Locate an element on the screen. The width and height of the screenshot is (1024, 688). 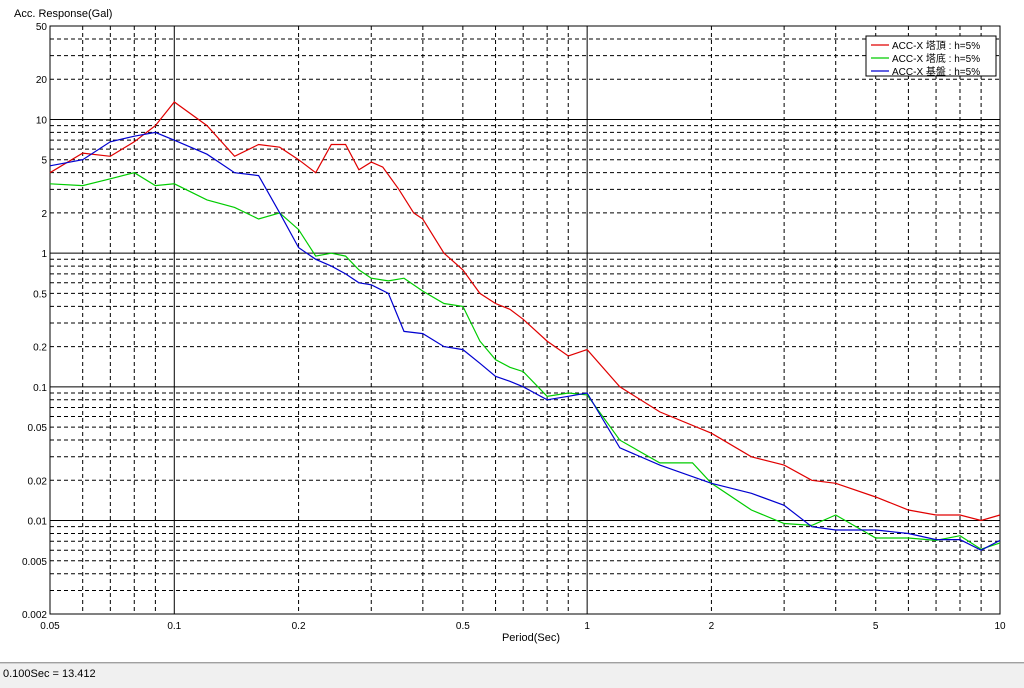
y-tick-label: 0.01 is located at coordinates (38, 522).